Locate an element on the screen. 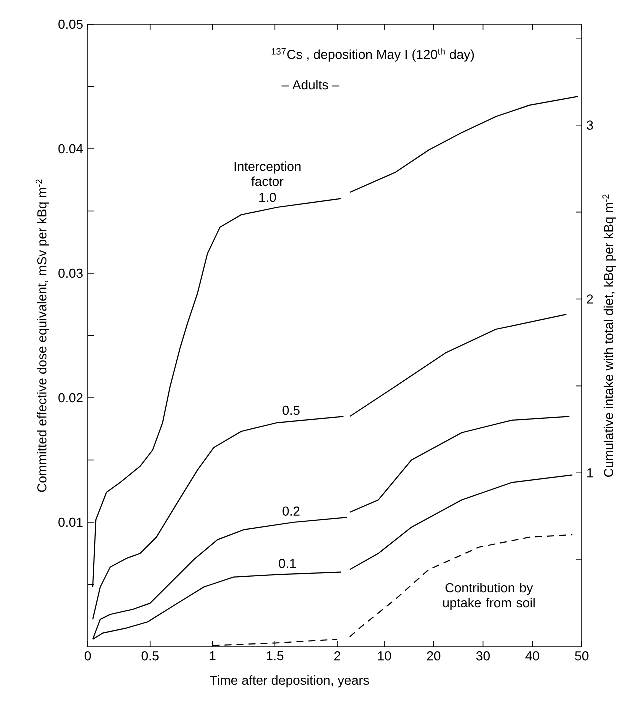 The image size is (629, 705). x-tick-label: 20 is located at coordinates (434, 656).